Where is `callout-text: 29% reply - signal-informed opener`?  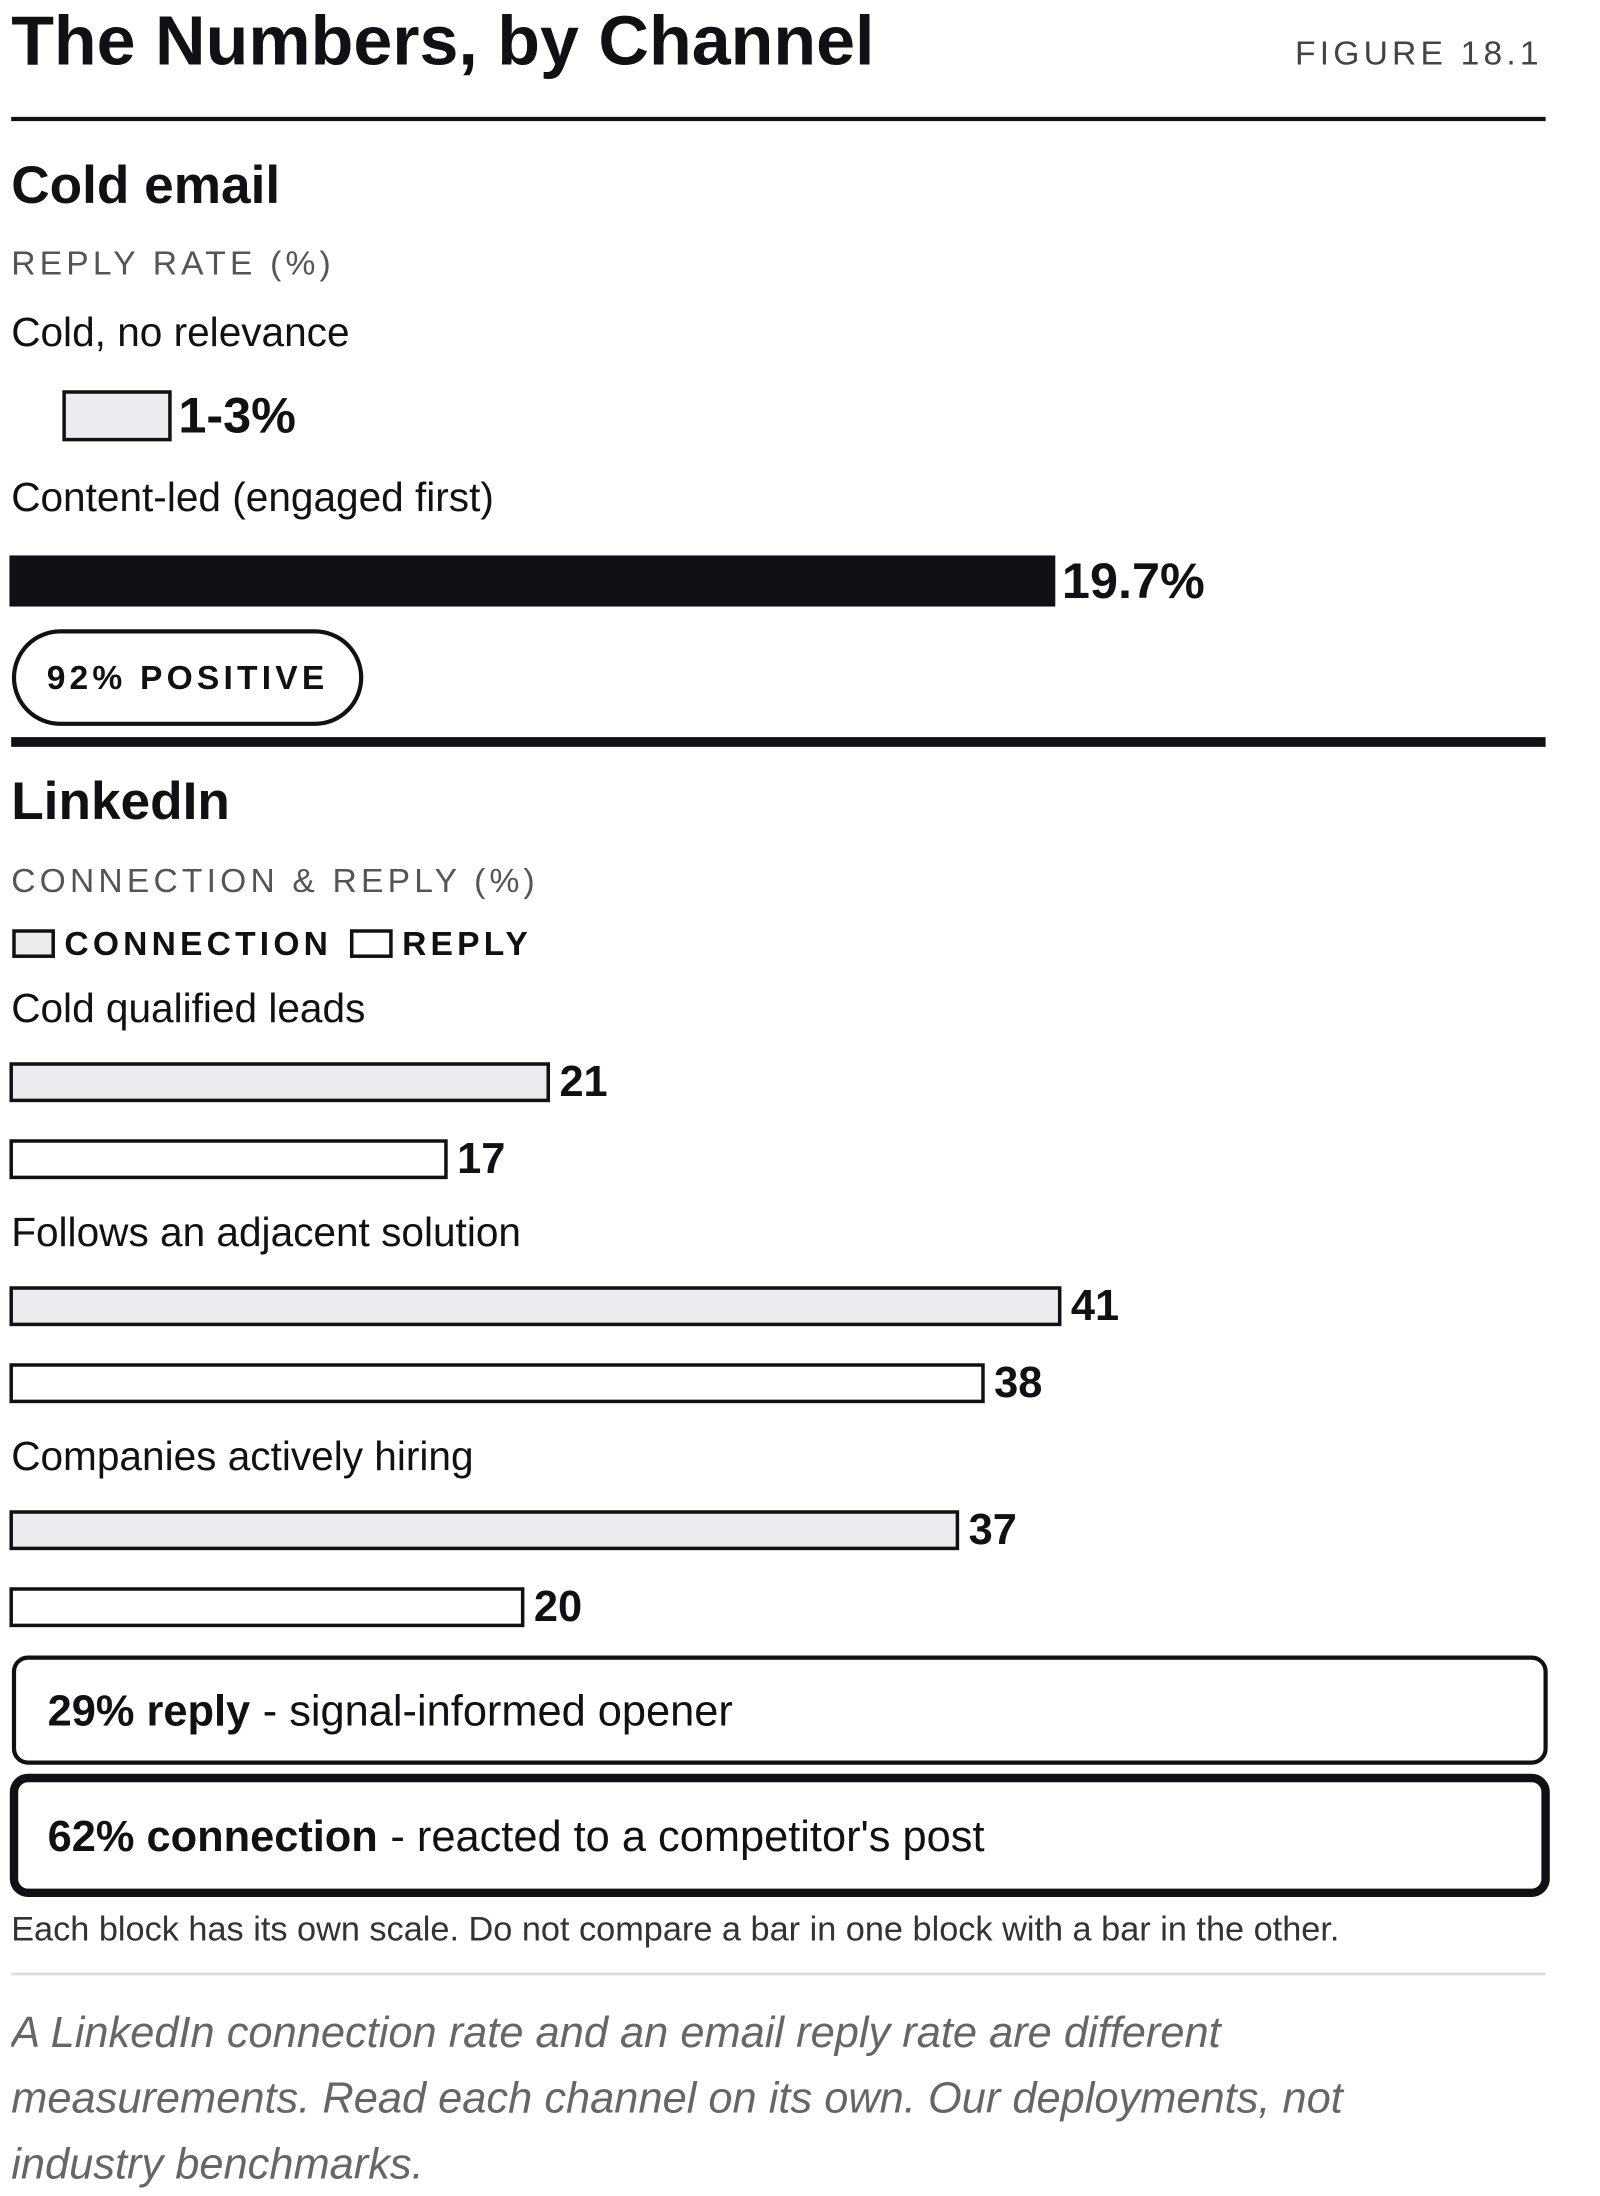
callout-text: 29% reply - signal-informed opener is located at coordinates (390, 1711).